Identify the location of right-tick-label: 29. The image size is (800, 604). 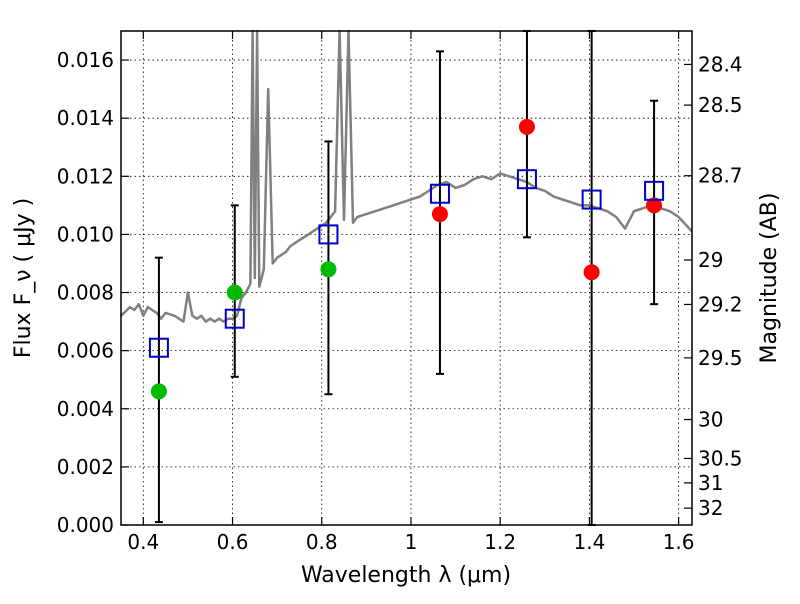
(710, 260).